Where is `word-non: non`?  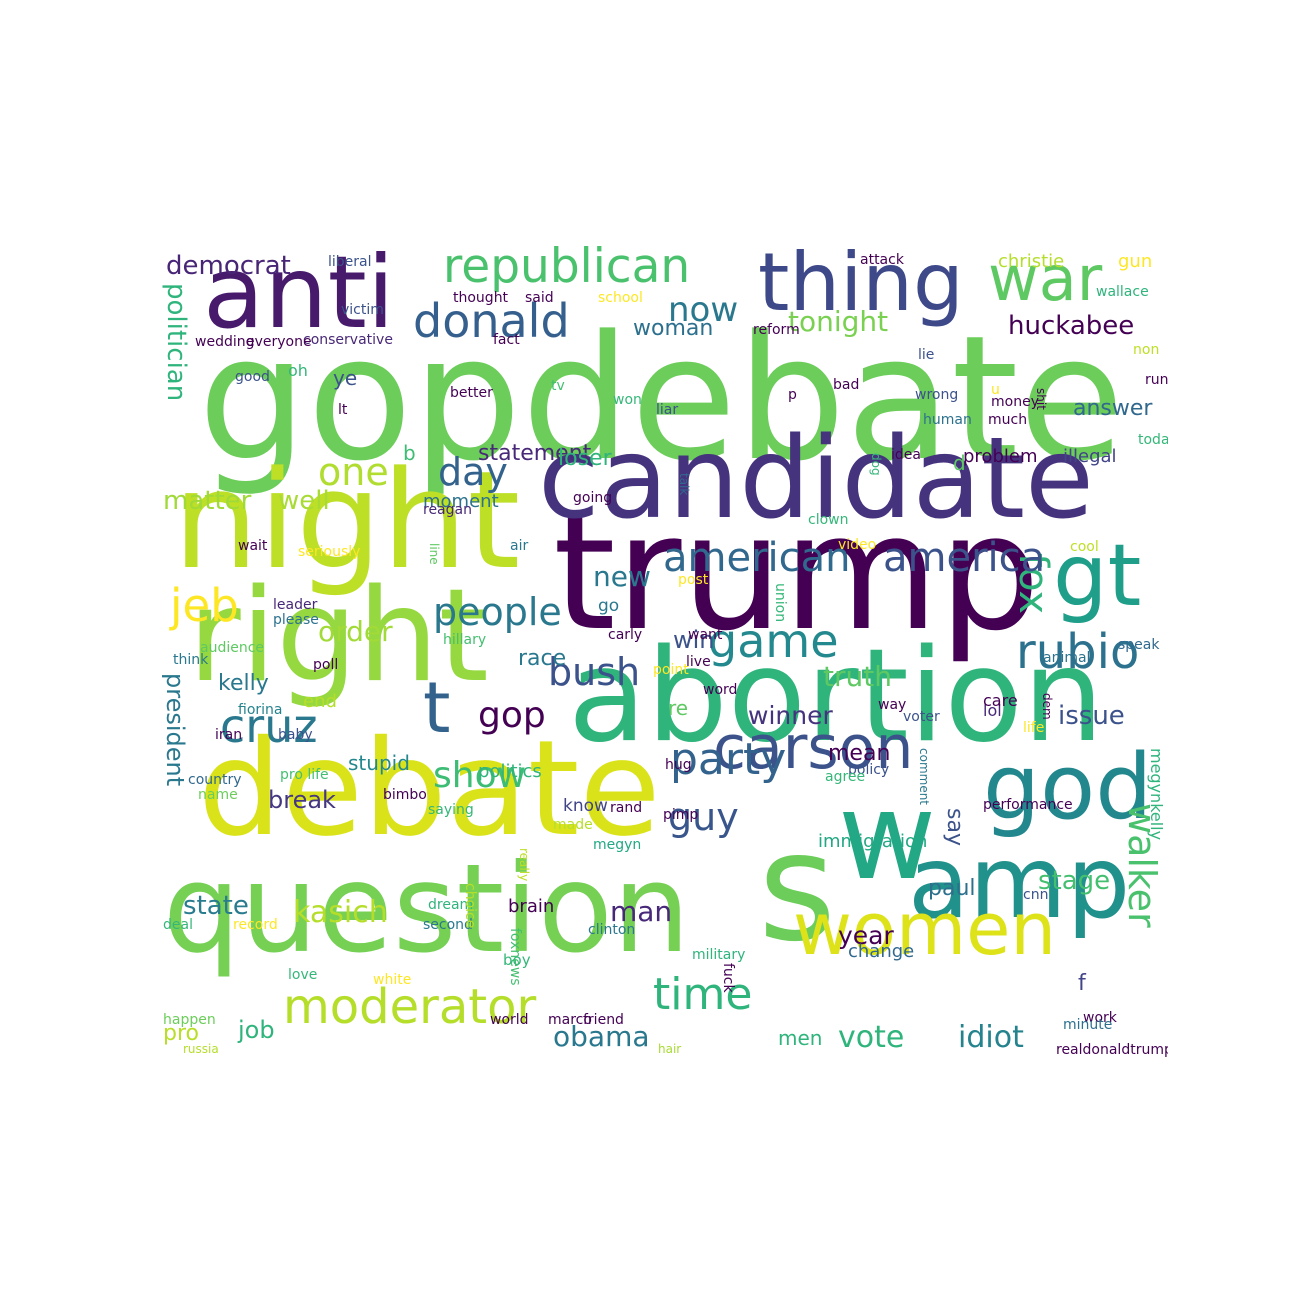 word-non: non is located at coordinates (1146, 350).